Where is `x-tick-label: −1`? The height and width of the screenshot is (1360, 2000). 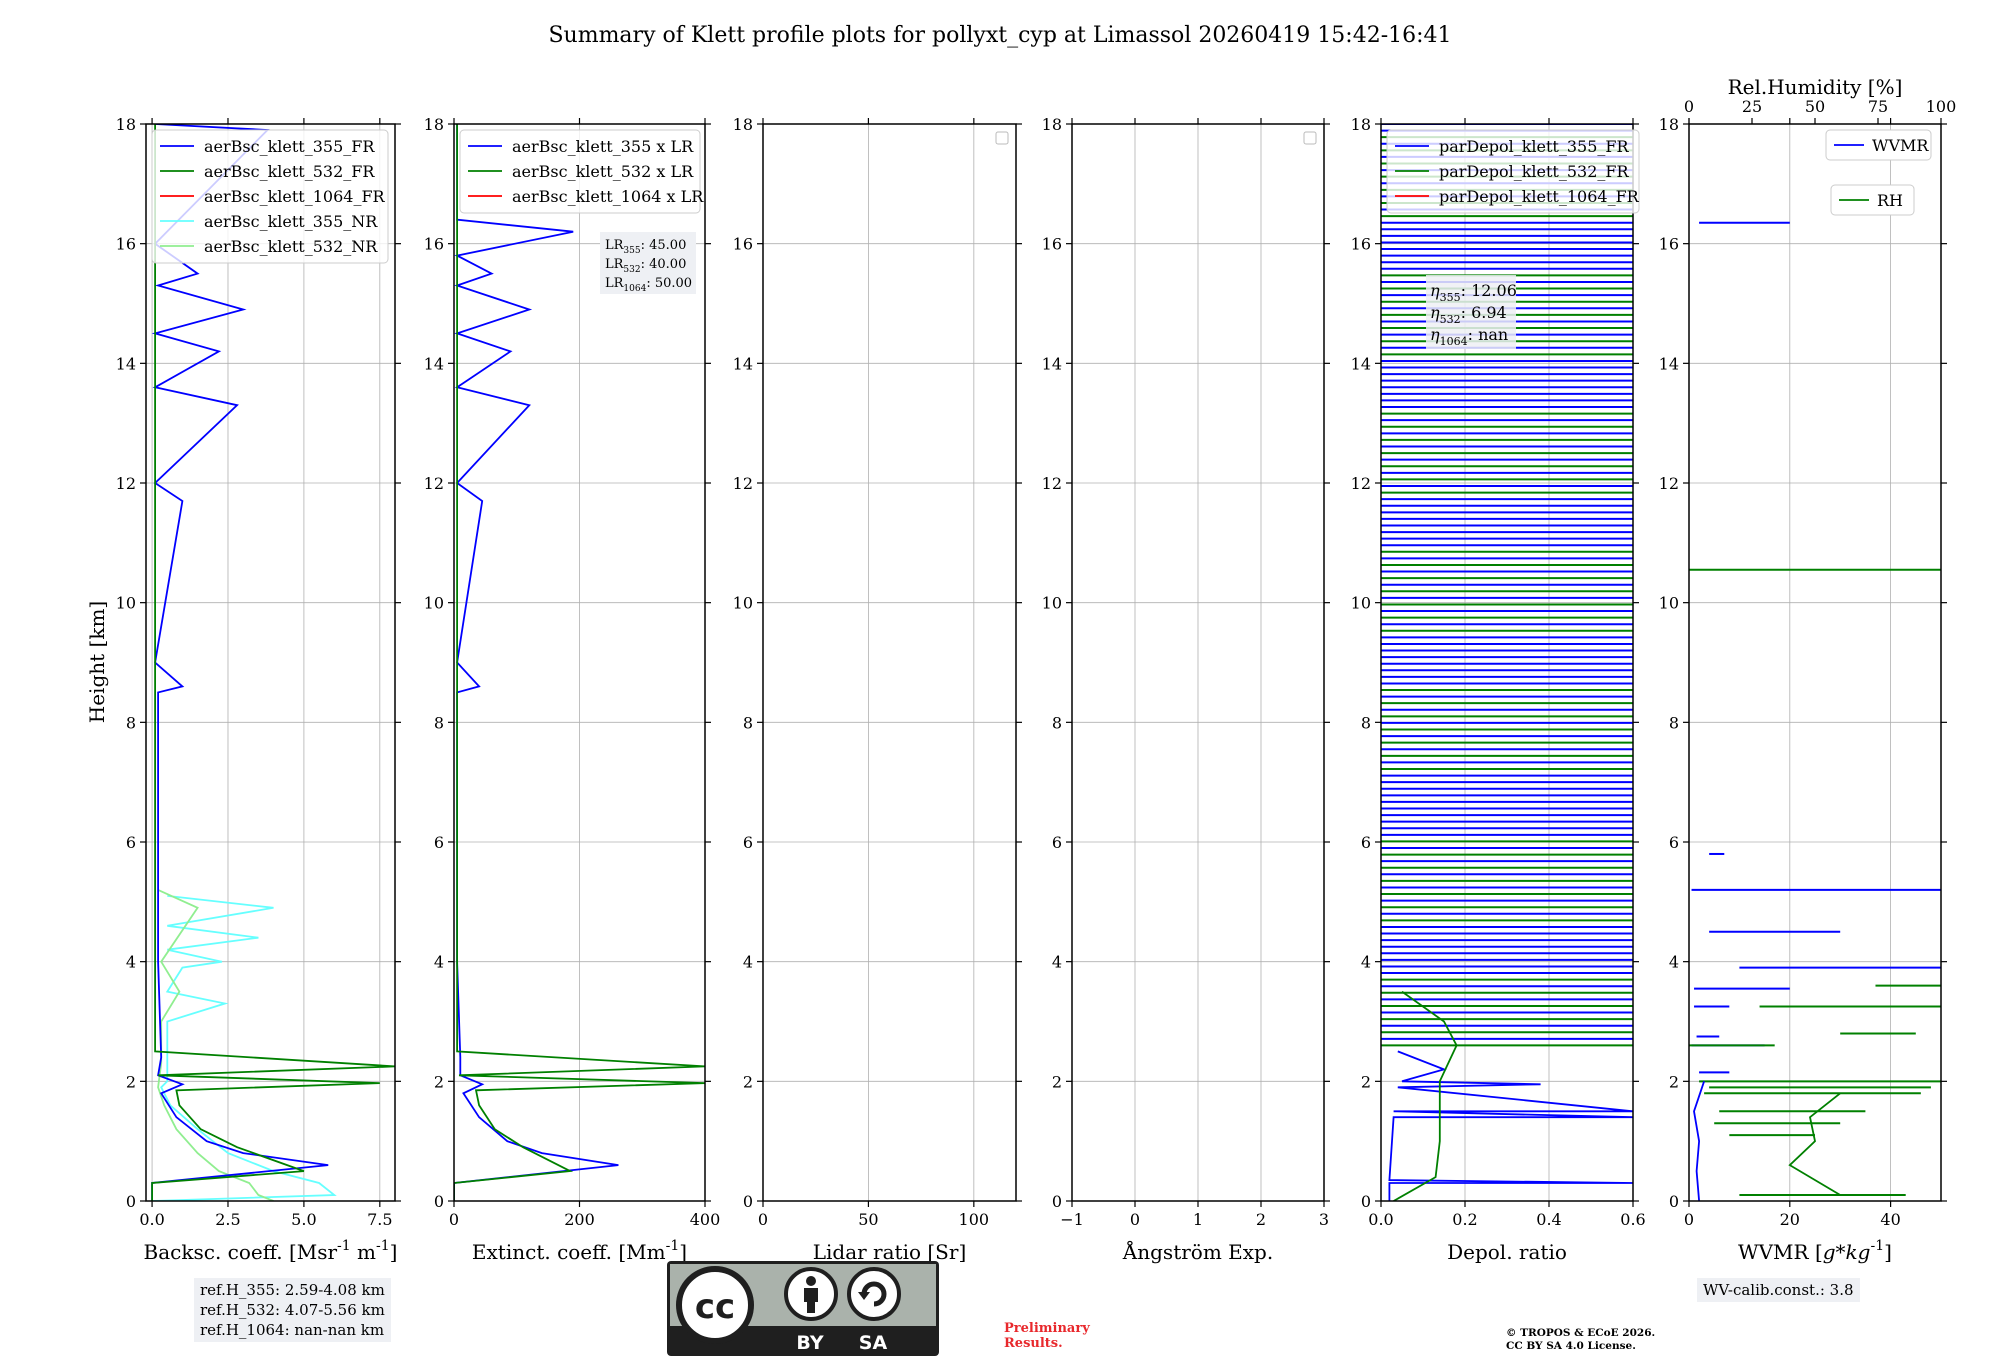 x-tick-label: −1 is located at coordinates (1072, 1219).